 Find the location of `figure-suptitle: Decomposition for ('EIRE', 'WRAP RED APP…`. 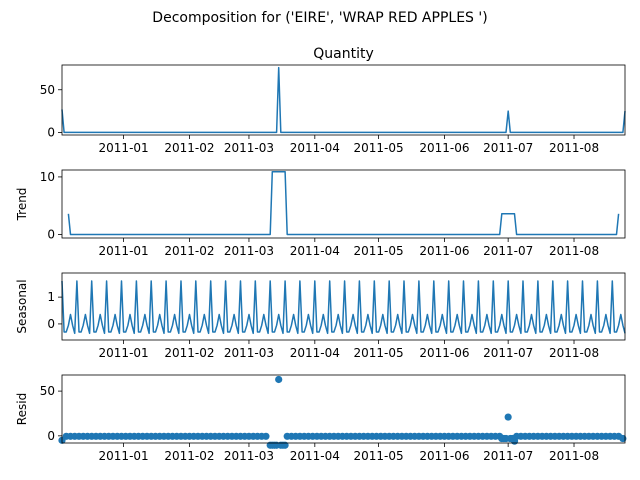

figure-suptitle: Decomposition for ('EIRE', 'WRAP RED APP… is located at coordinates (319, 18).